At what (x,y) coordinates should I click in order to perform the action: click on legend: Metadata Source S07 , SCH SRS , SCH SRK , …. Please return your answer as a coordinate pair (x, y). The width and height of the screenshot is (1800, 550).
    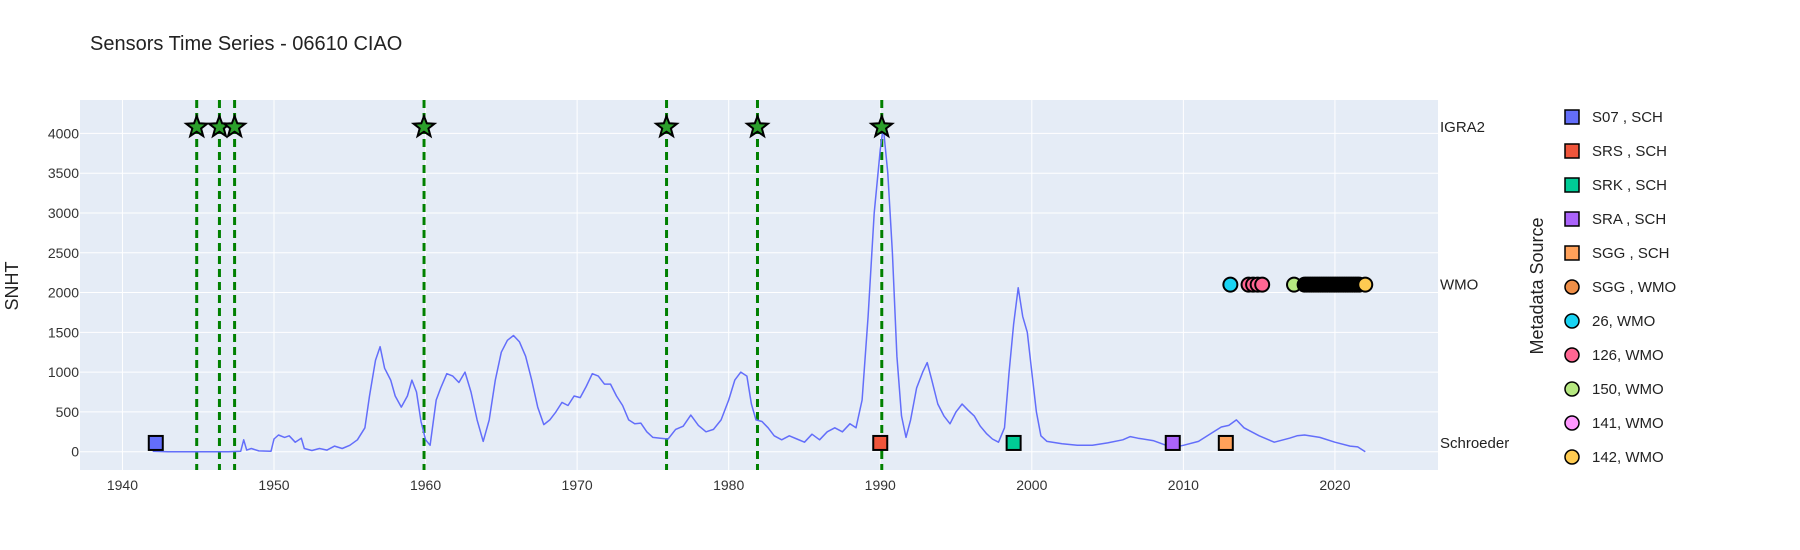
    Looking at the image, I should click on (1601, 287).